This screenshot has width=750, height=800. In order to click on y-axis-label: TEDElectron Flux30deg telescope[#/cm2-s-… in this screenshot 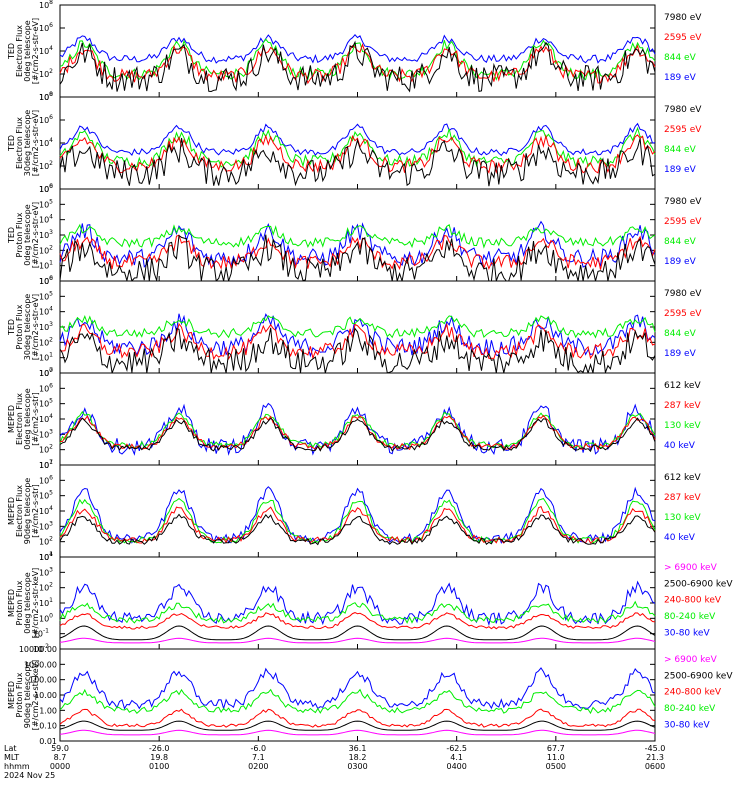, I will do `click(23, 143)`.